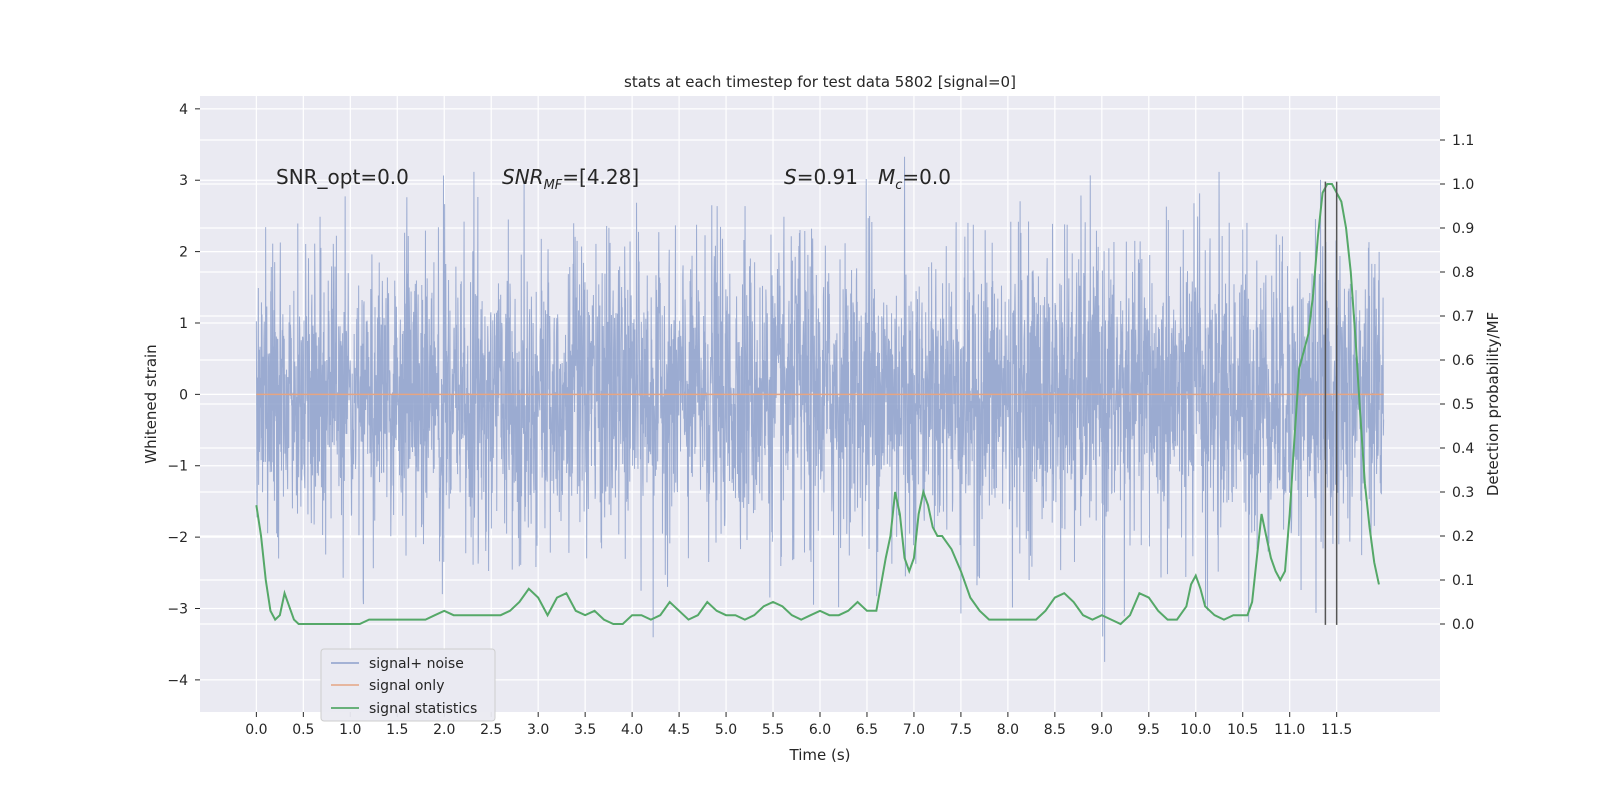 Image resolution: width=1600 pixels, height=800 pixels. Describe the element at coordinates (1463, 537) in the screenshot. I see `y-right-tick-label-2: 0.2` at that location.